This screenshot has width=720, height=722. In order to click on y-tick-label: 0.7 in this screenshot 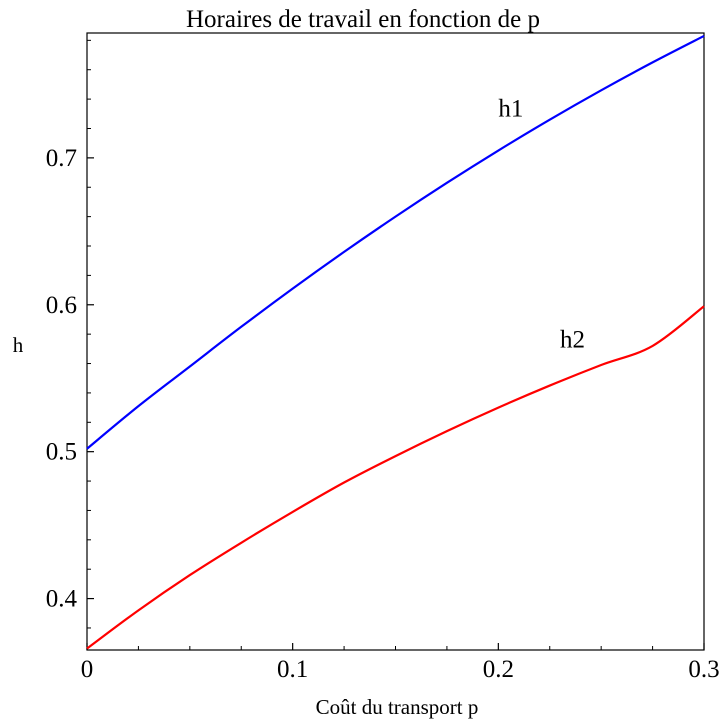, I will do `click(61, 158)`.